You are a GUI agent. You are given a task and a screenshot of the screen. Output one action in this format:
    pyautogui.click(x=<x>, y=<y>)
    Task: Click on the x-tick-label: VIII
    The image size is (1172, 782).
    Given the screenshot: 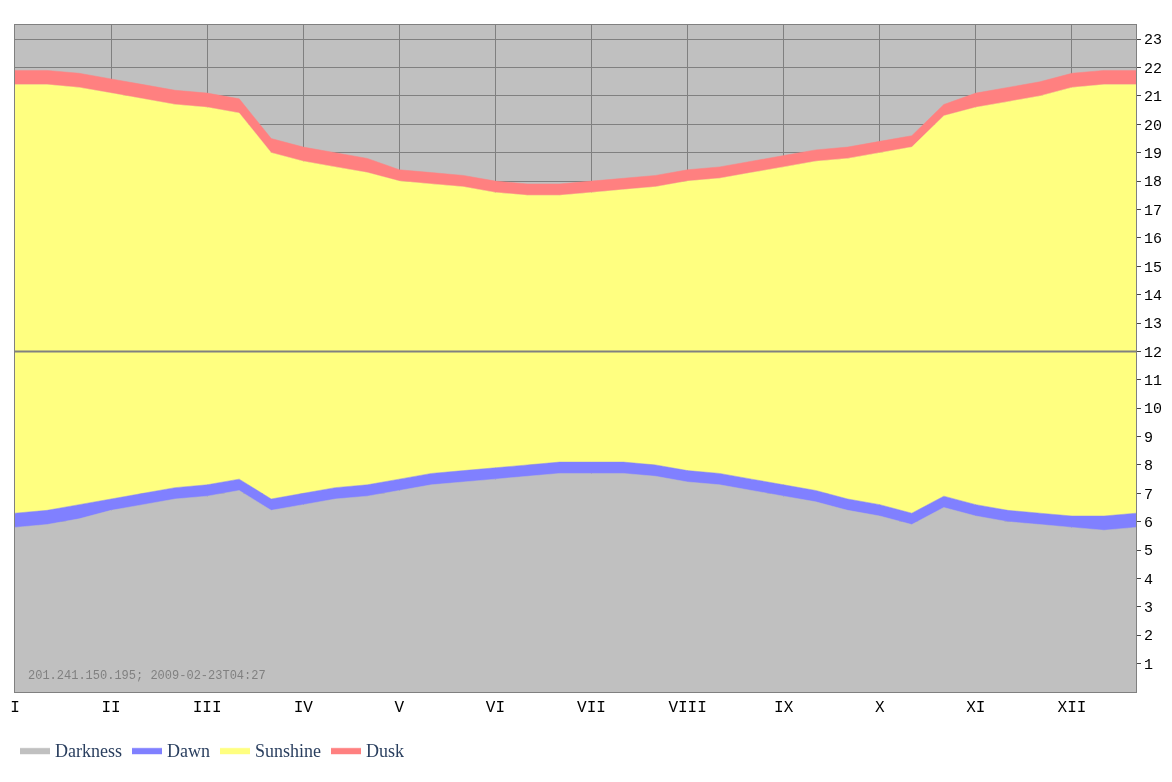 What is the action you would take?
    pyautogui.click(x=687, y=708)
    